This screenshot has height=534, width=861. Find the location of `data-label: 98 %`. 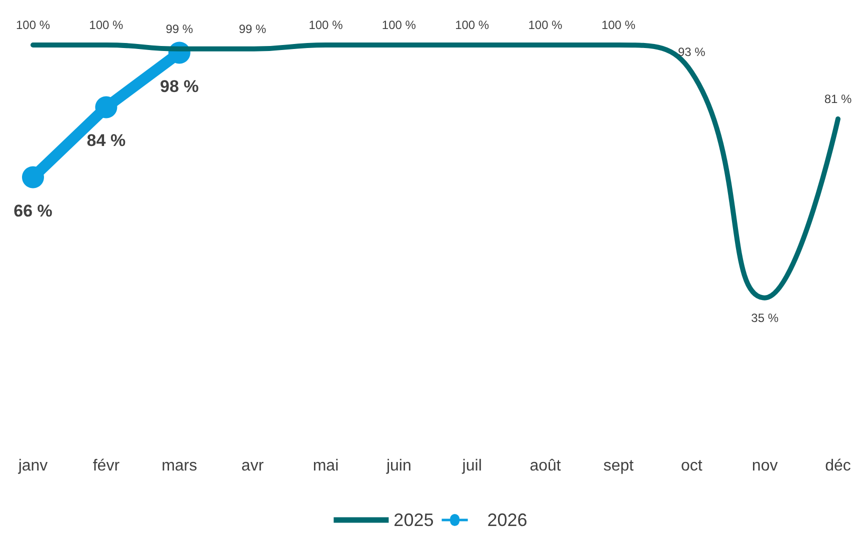

data-label: 98 % is located at coordinates (179, 86).